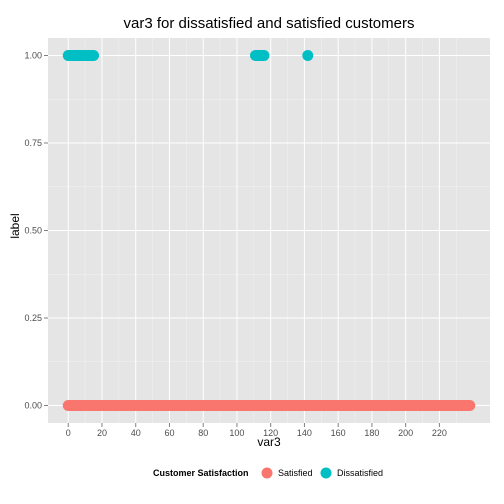 Image resolution: width=504 pixels, height=504 pixels. Describe the element at coordinates (338, 433) in the screenshot. I see `x-tick-label: 160` at that location.